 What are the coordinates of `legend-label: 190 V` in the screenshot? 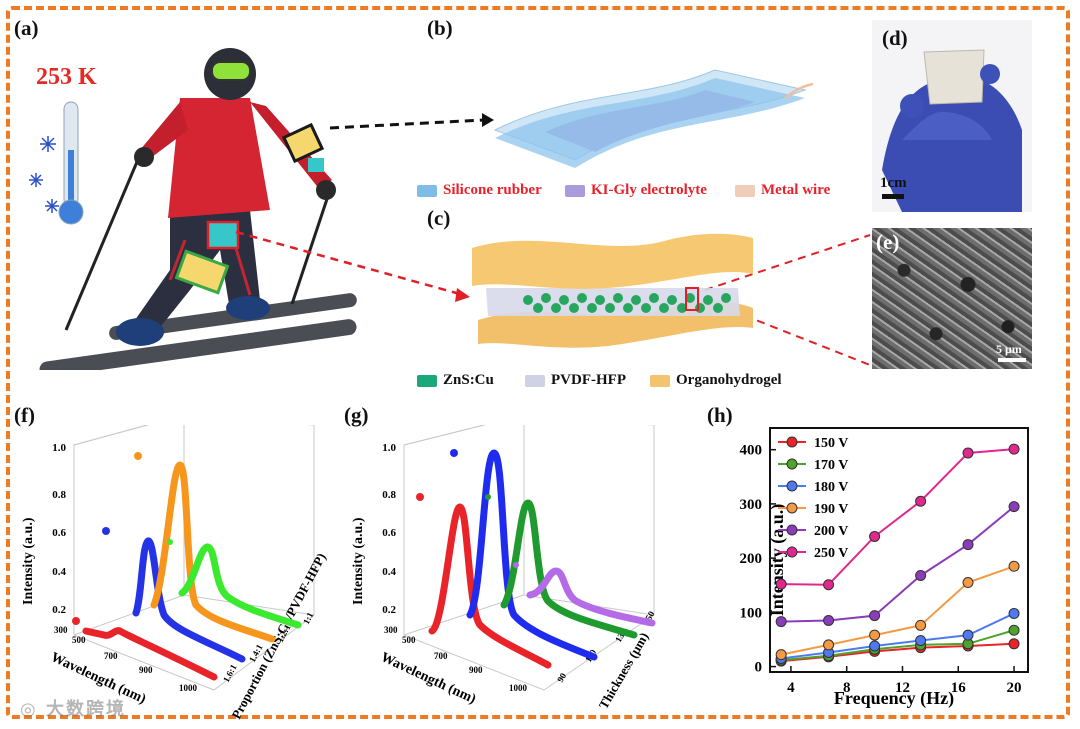 It's located at (831, 509).